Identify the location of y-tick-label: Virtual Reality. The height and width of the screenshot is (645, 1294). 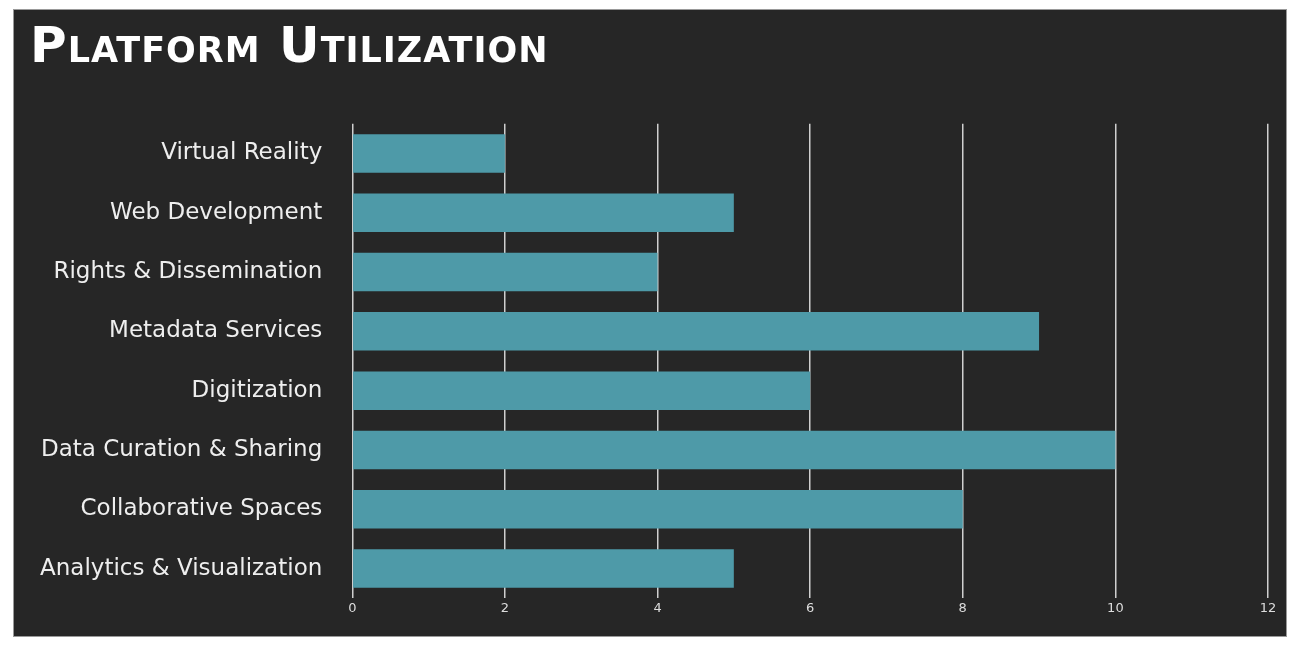
(242, 151).